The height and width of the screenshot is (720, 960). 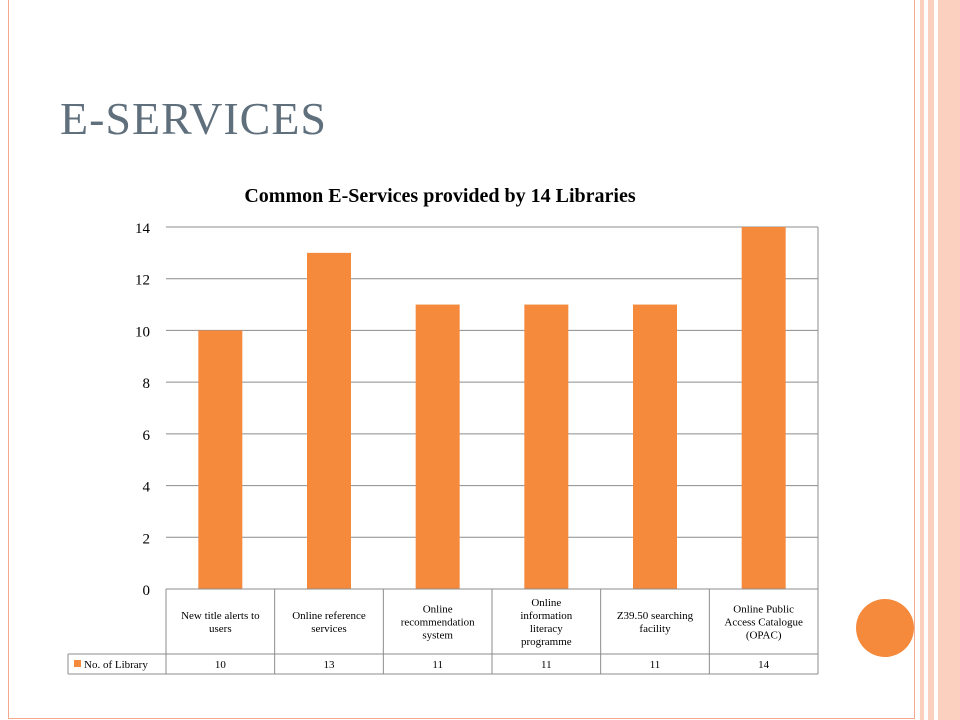 What do you see at coordinates (147, 436) in the screenshot?
I see `y-tick-label: 6` at bounding box center [147, 436].